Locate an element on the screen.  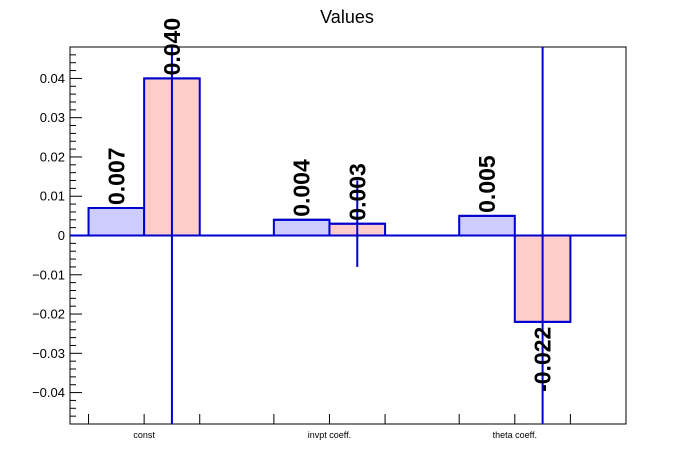
x-category-label: invpt coeff. is located at coordinates (329, 435).